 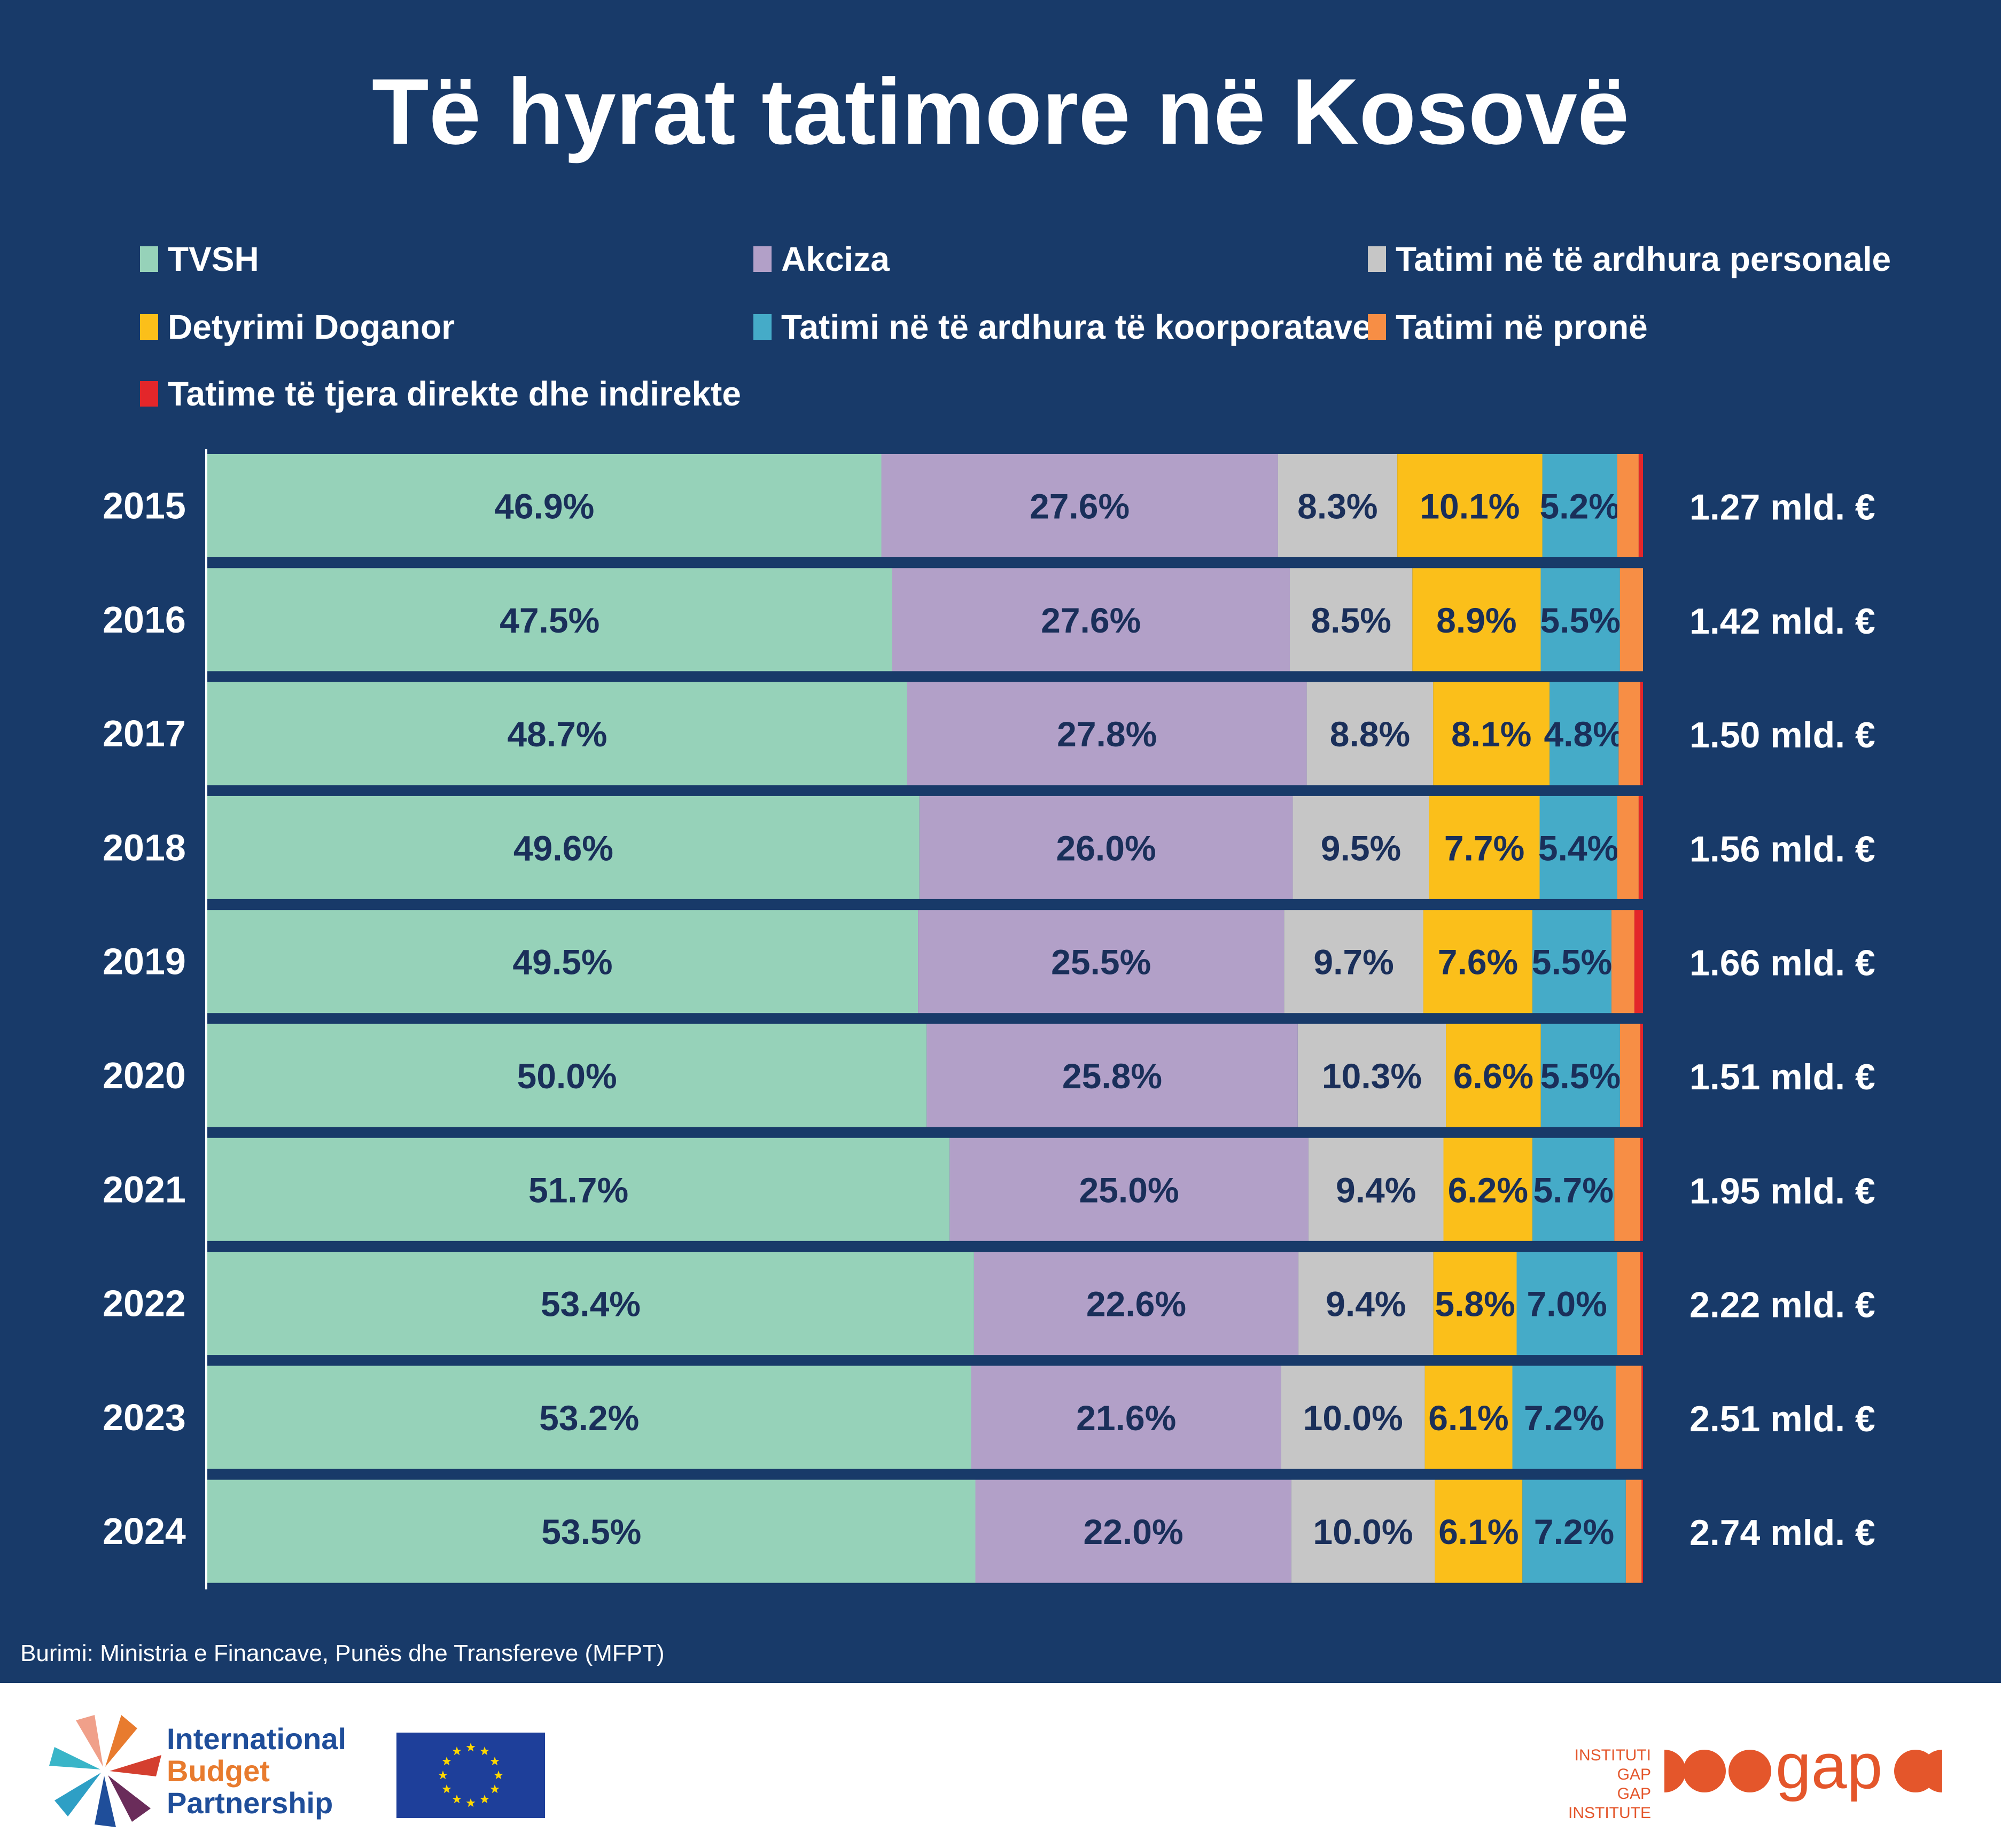 I want to click on data-label: 25.5%, so click(x=1101, y=962).